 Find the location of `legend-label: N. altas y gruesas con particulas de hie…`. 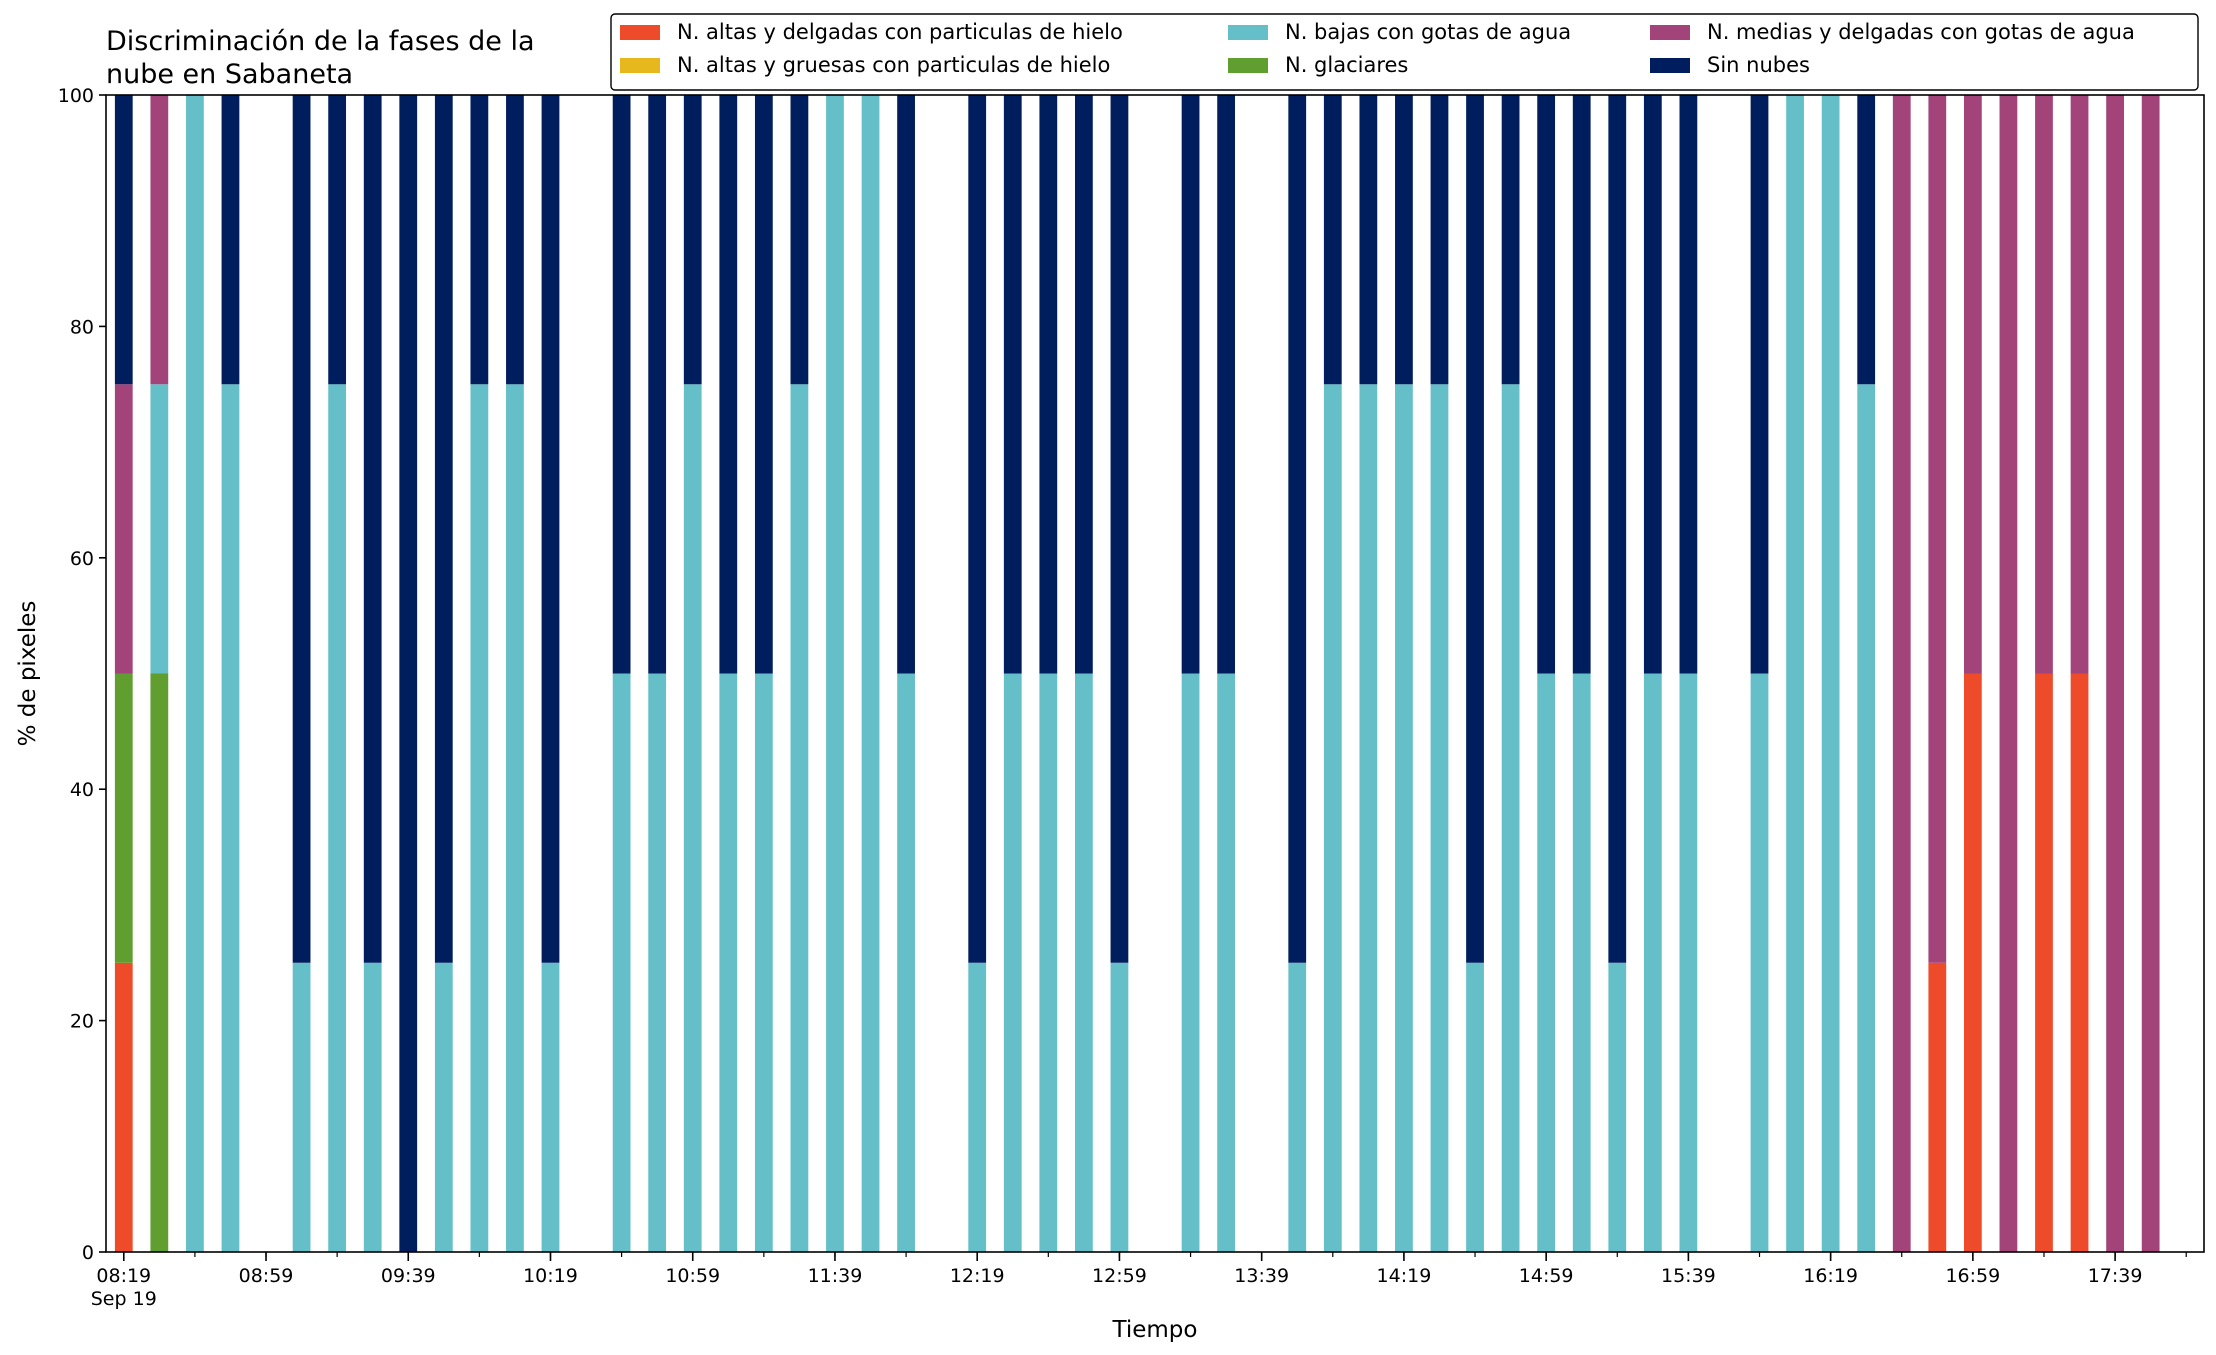

legend-label: N. altas y gruesas con particulas de hie… is located at coordinates (893, 65).